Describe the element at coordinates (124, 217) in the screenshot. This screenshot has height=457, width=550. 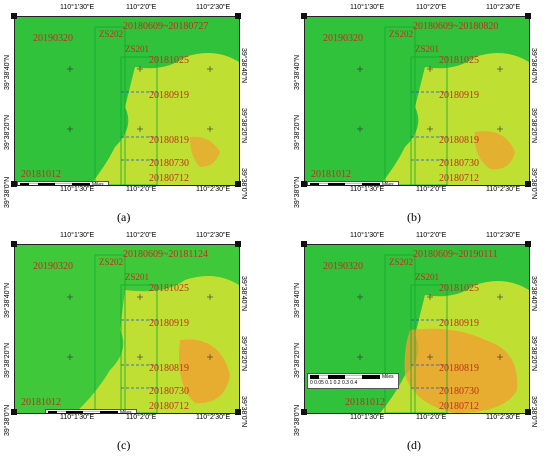
I see `panel-caption: (a)` at that location.